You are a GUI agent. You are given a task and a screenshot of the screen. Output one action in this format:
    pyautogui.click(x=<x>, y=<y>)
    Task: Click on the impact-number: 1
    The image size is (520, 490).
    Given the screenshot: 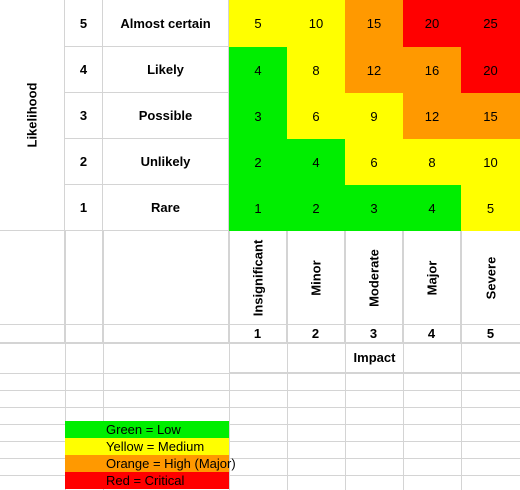 What is the action you would take?
    pyautogui.click(x=258, y=334)
    